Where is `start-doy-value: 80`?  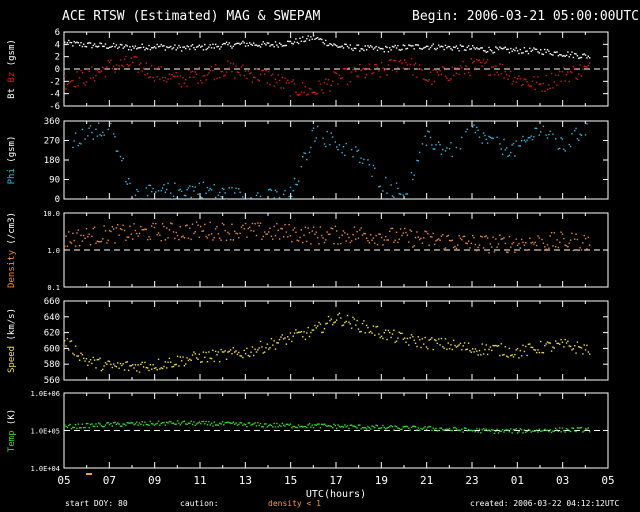 start-doy-value: 80 is located at coordinates (123, 503).